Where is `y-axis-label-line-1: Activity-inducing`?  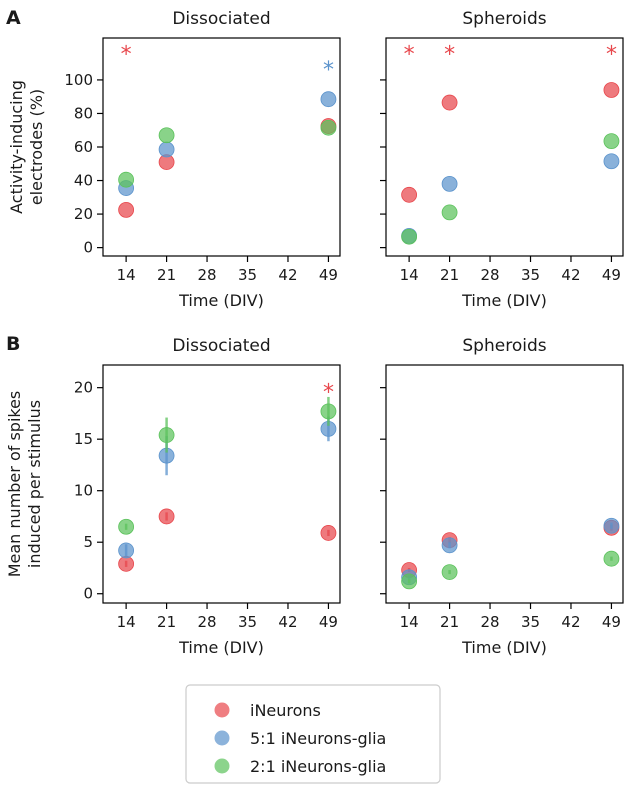
y-axis-label-line-1: Activity-inducing is located at coordinates (16, 147).